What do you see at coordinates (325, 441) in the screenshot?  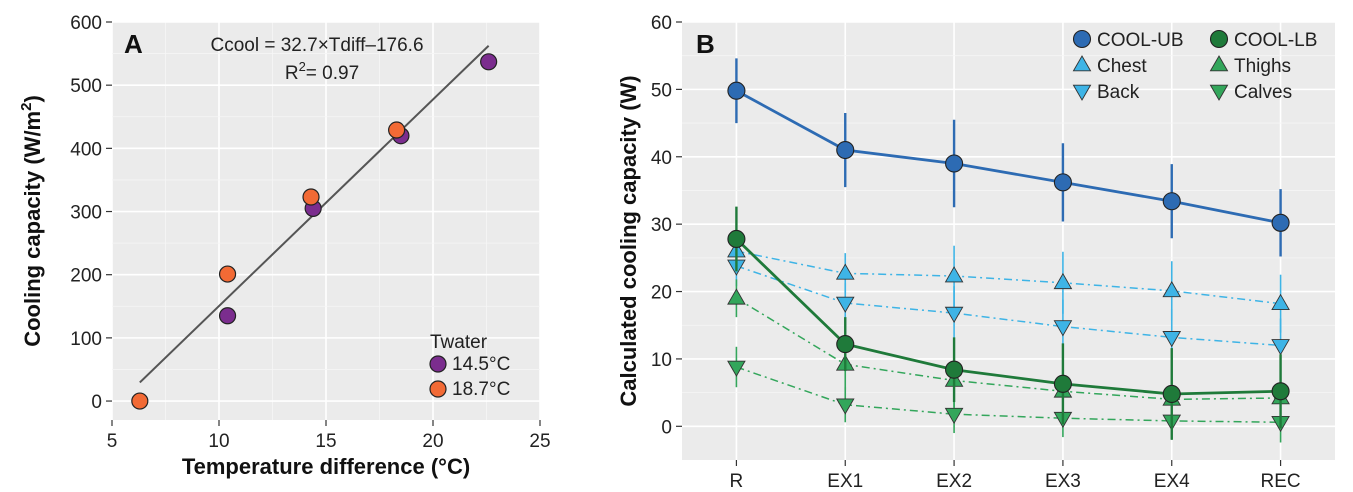 I see `x-tick-label: 15` at bounding box center [325, 441].